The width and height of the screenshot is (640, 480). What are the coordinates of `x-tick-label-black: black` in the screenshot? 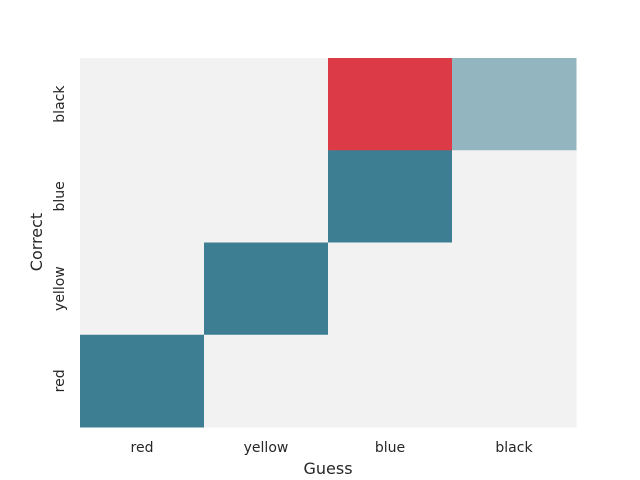 It's located at (514, 448).